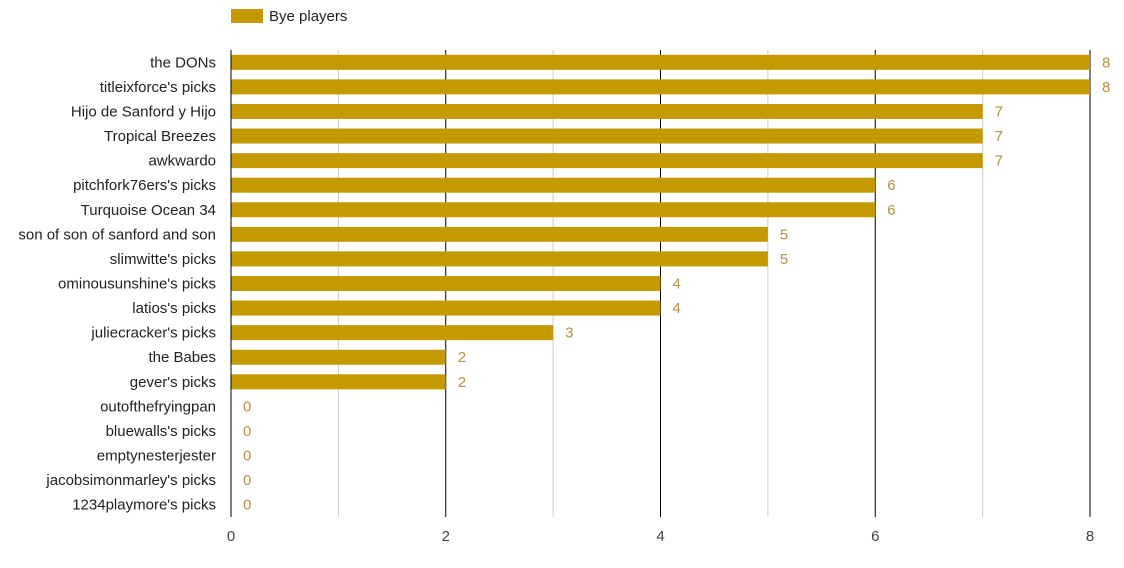  I want to click on legend: Bye players, so click(289, 16).